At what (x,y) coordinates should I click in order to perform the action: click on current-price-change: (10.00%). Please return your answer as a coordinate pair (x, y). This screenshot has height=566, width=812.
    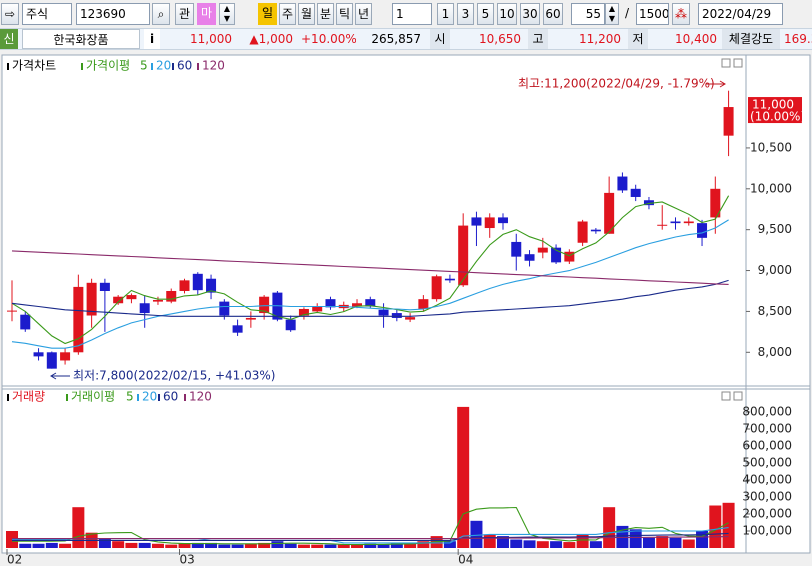
    Looking at the image, I should click on (777, 117).